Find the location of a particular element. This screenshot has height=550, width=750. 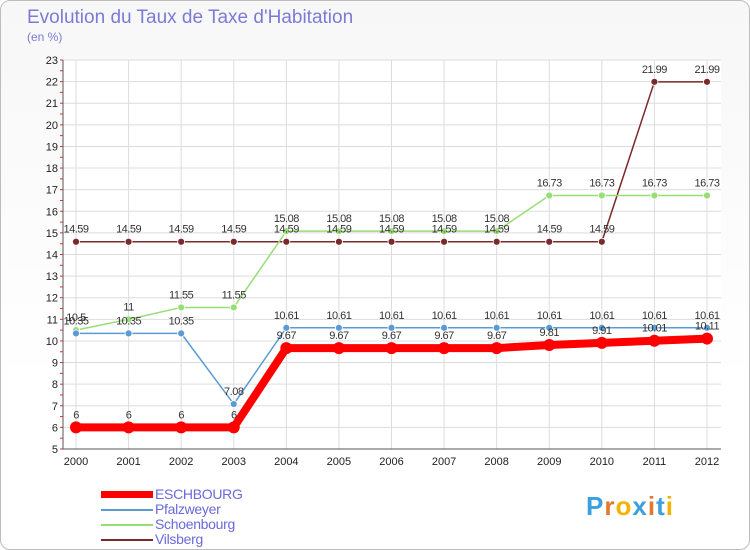

x-tick-label: 2005 is located at coordinates (339, 462).